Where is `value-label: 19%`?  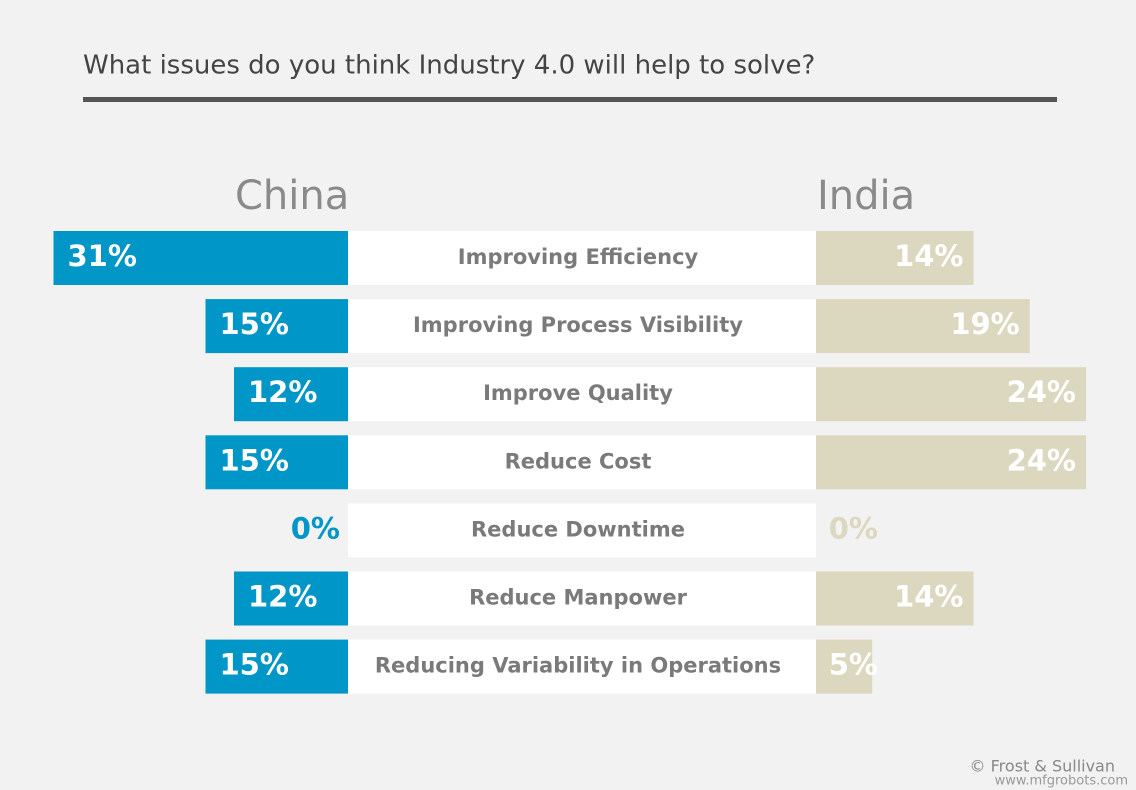 value-label: 19% is located at coordinates (984, 324).